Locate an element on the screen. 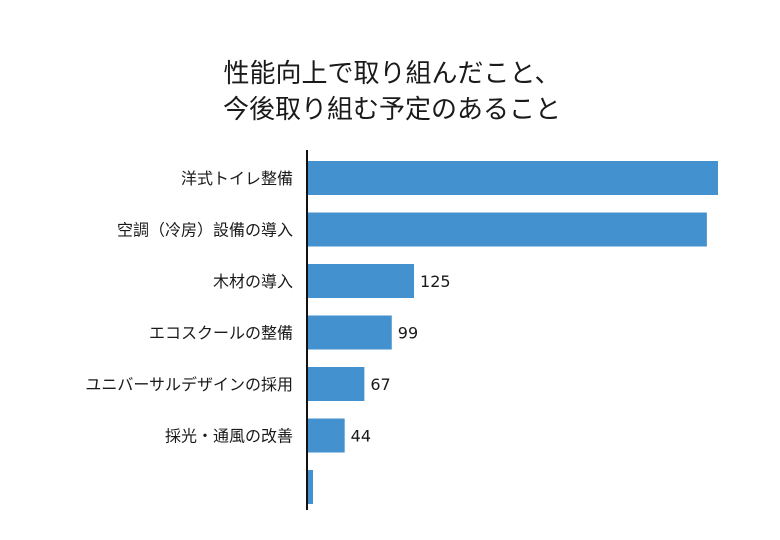  data-label: 67 is located at coordinates (380, 384).